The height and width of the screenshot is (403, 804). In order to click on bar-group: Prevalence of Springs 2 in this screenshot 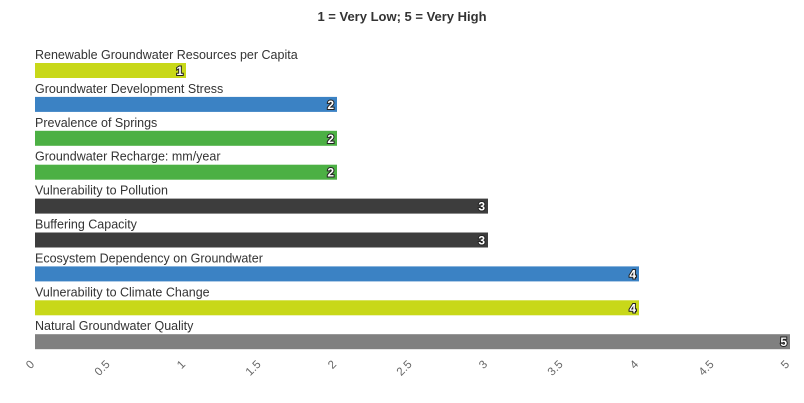, I will do `click(186, 131)`.